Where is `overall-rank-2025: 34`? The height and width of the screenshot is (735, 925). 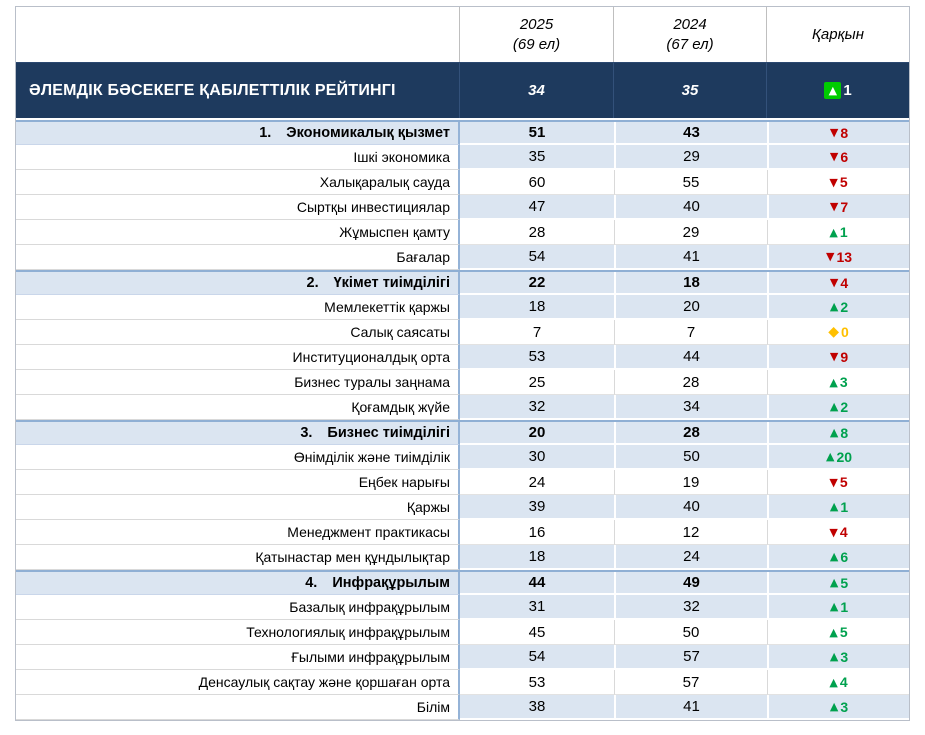 overall-rank-2025: 34 is located at coordinates (537, 90).